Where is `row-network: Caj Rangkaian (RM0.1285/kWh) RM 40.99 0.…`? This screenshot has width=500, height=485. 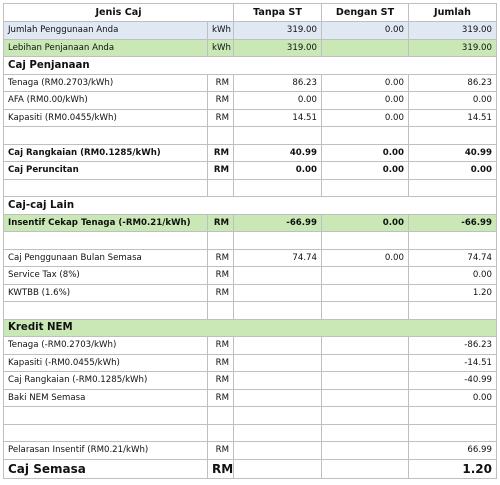 row-network: Caj Rangkaian (RM0.1285/kWh) RM 40.99 0.… is located at coordinates (250, 152).